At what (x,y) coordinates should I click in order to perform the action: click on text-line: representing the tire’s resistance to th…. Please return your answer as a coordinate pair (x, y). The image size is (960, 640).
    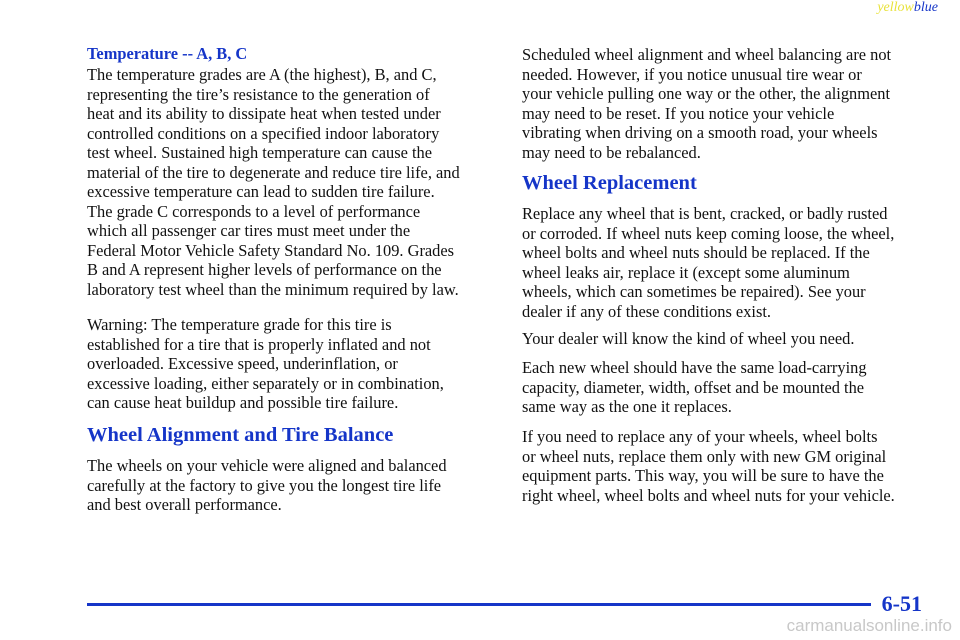
    Looking at the image, I should click on (258, 94).